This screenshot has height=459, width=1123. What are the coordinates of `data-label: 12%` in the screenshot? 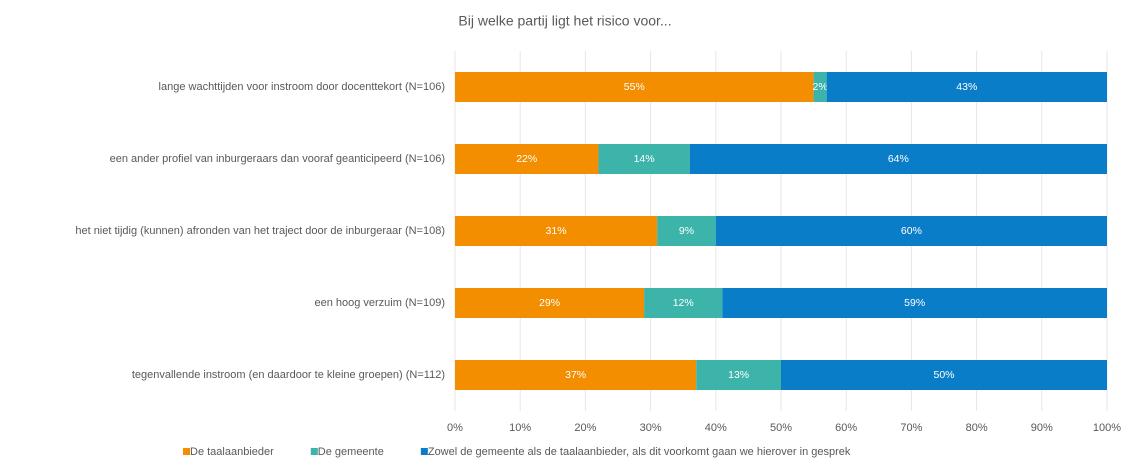 It's located at (683, 303).